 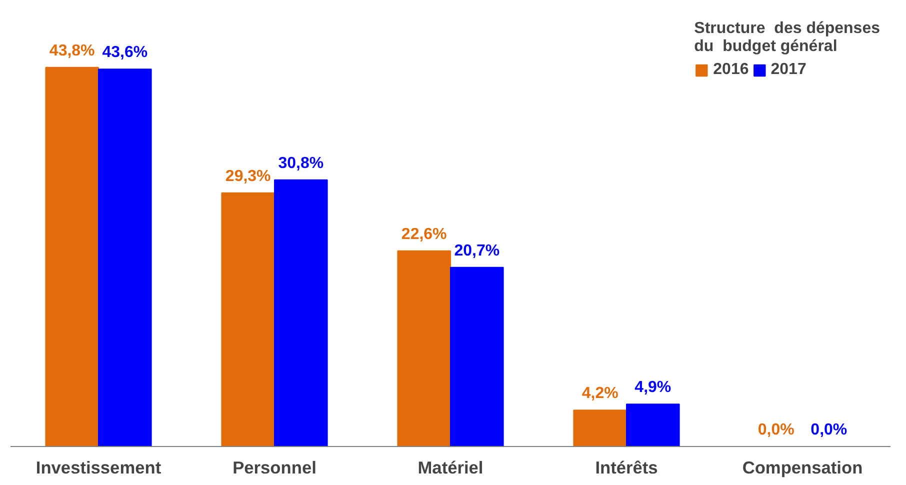 What do you see at coordinates (125, 53) in the screenshot?
I see `data-label: 43,6%` at bounding box center [125, 53].